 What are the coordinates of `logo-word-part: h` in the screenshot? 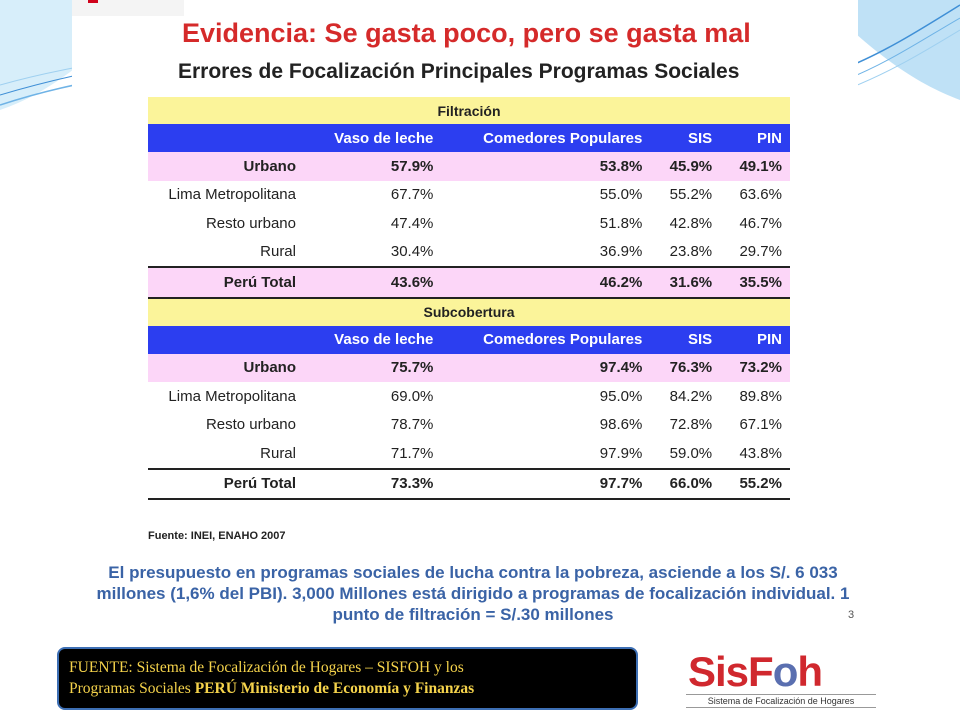 It's located at (810, 671).